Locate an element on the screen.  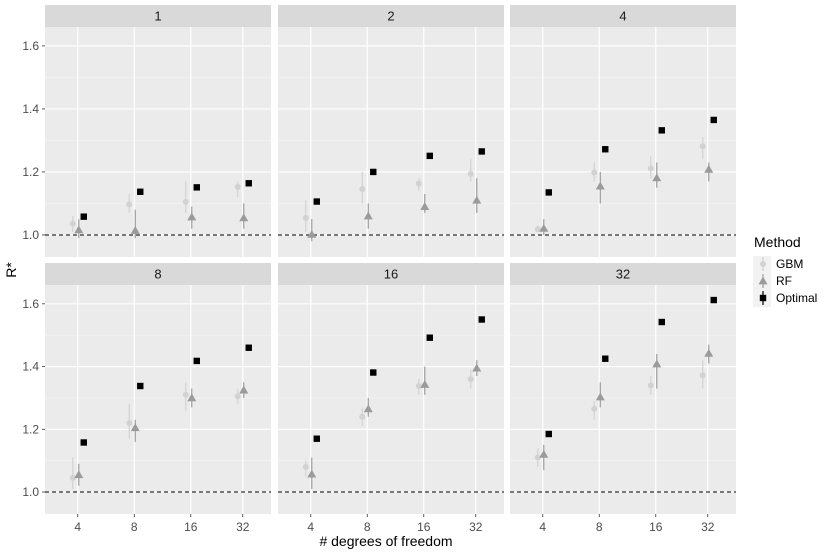
strip-label: 8 is located at coordinates (157, 274).